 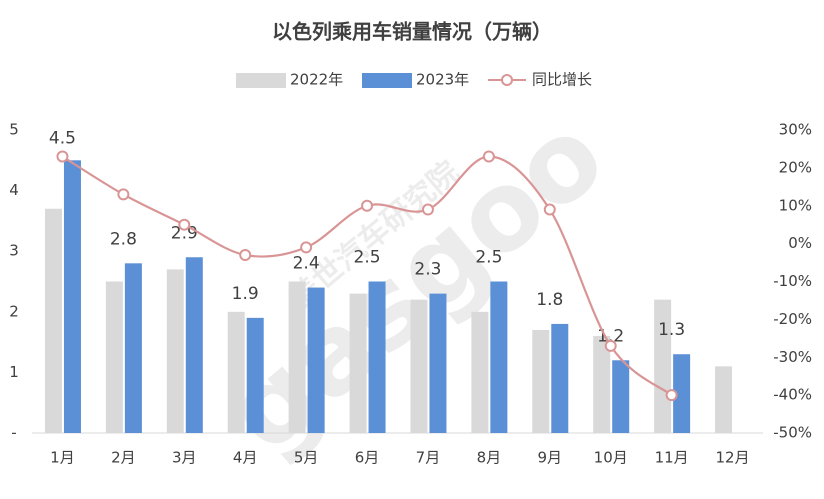 What do you see at coordinates (795, 167) in the screenshot?
I see `y2-tick-label: 20%` at bounding box center [795, 167].